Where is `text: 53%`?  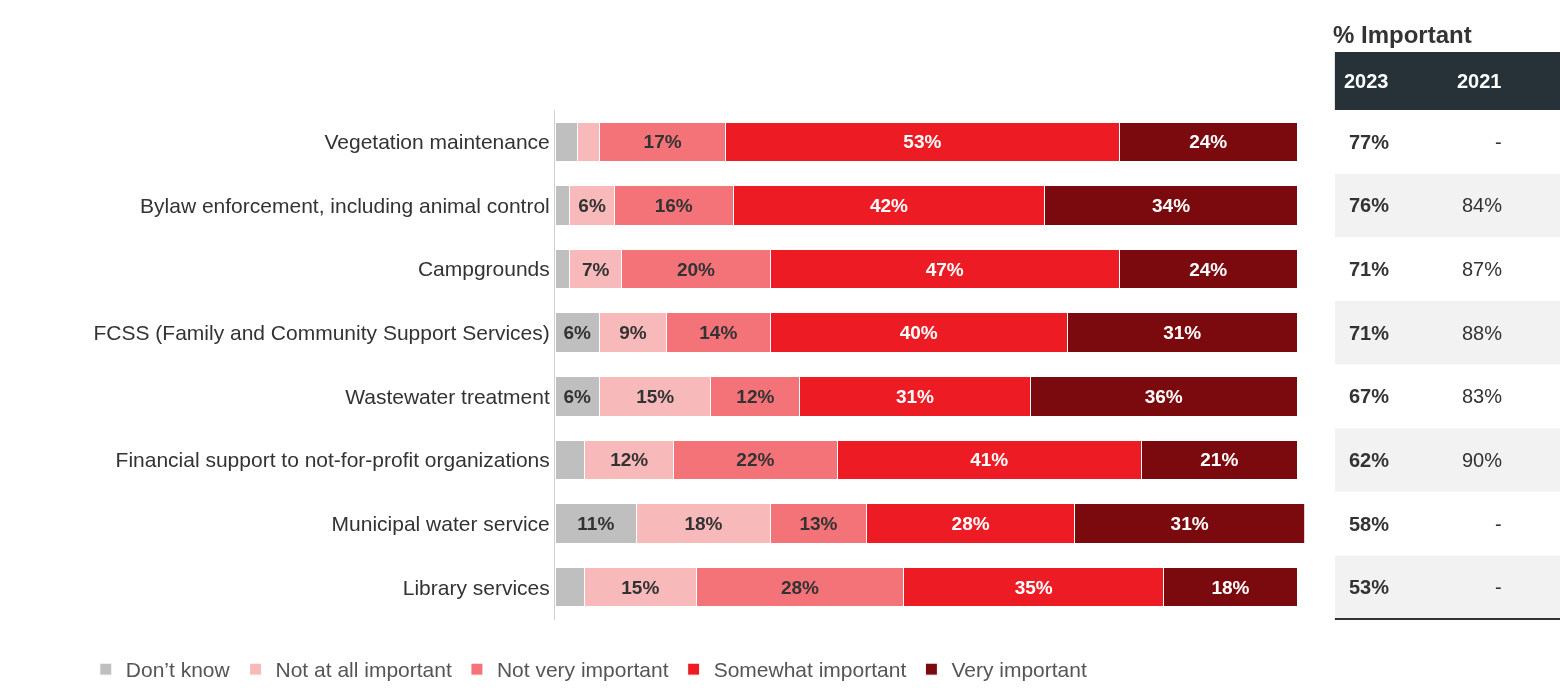 text: 53% is located at coordinates (1369, 587).